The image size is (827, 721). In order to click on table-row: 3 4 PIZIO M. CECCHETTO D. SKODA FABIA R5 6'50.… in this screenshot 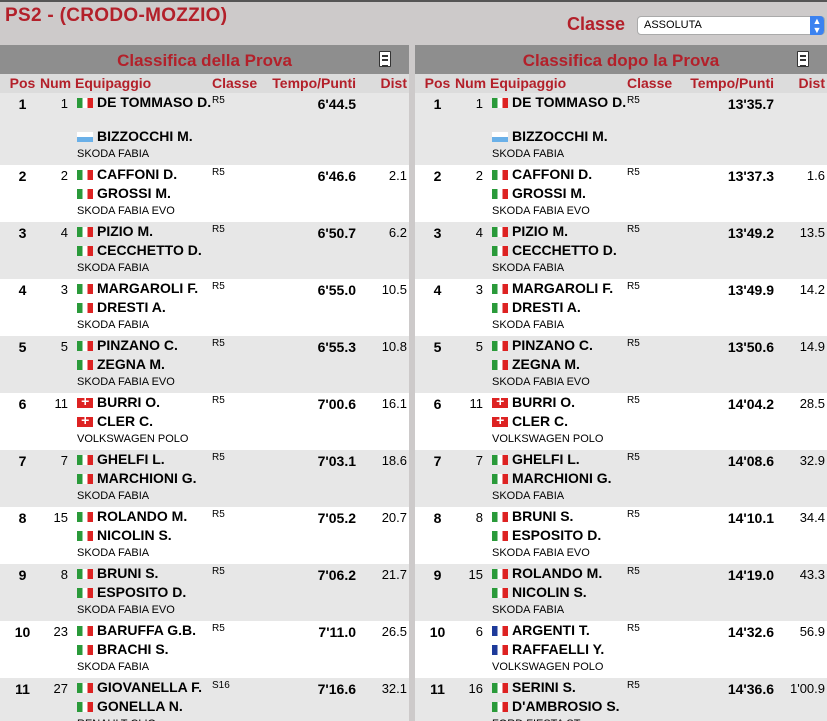, I will do `click(204, 250)`.